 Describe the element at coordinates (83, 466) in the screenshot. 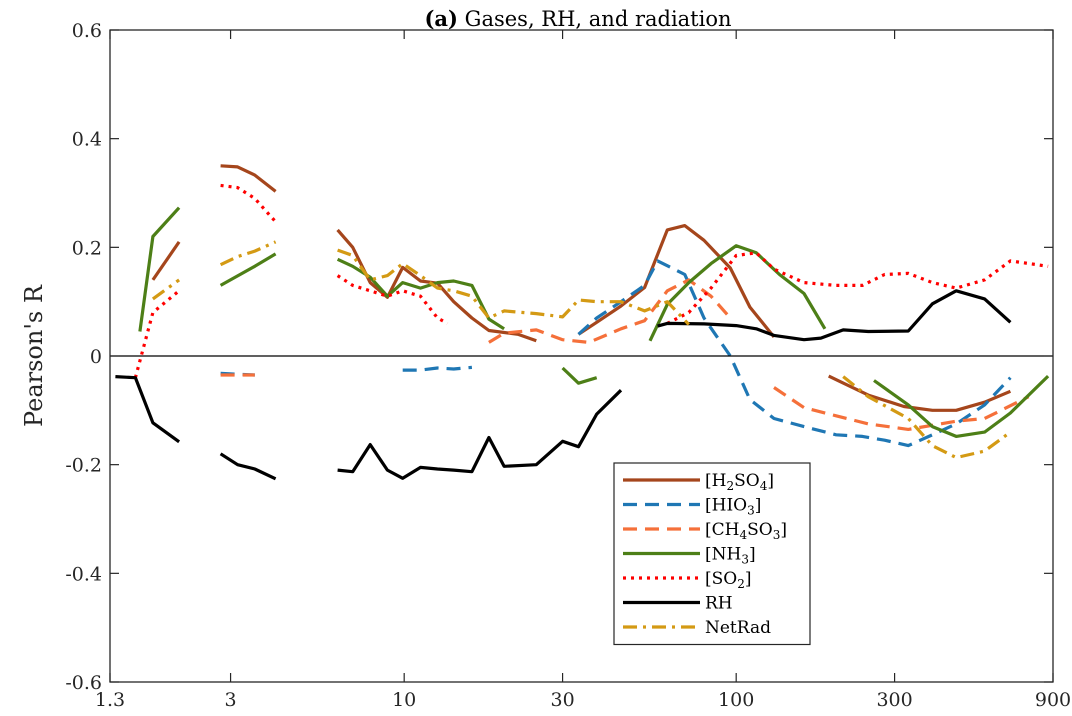

I see `y-tick-label: -0.2` at that location.